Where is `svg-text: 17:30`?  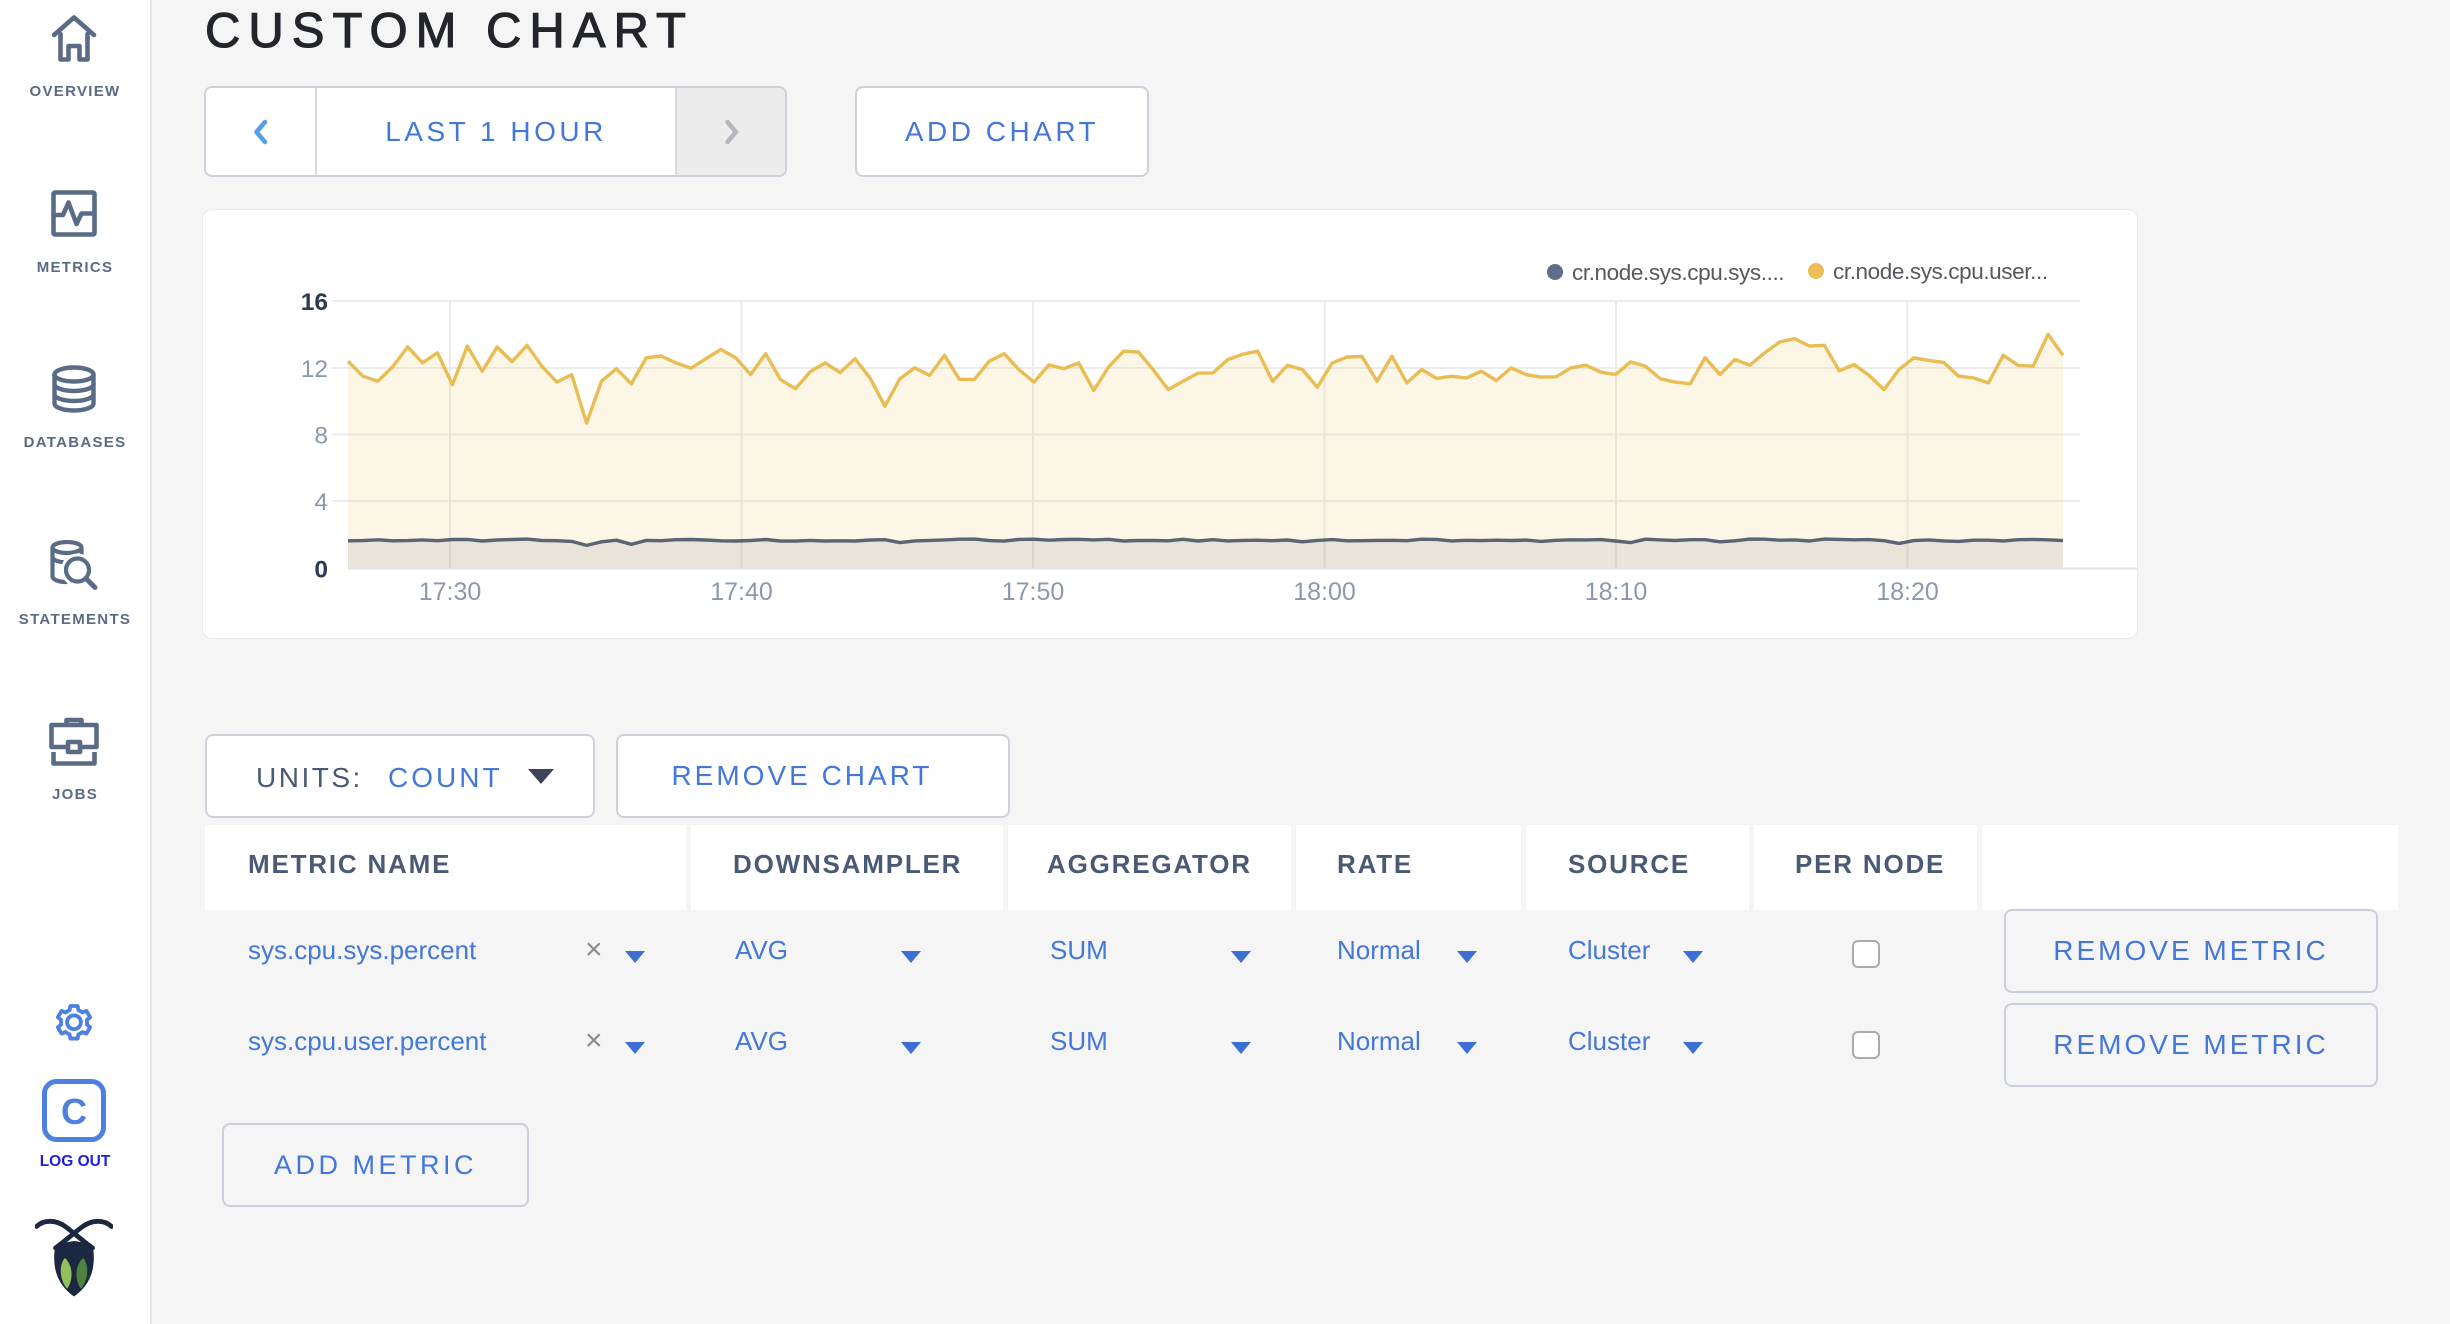
svg-text: 17:30 is located at coordinates (450, 592).